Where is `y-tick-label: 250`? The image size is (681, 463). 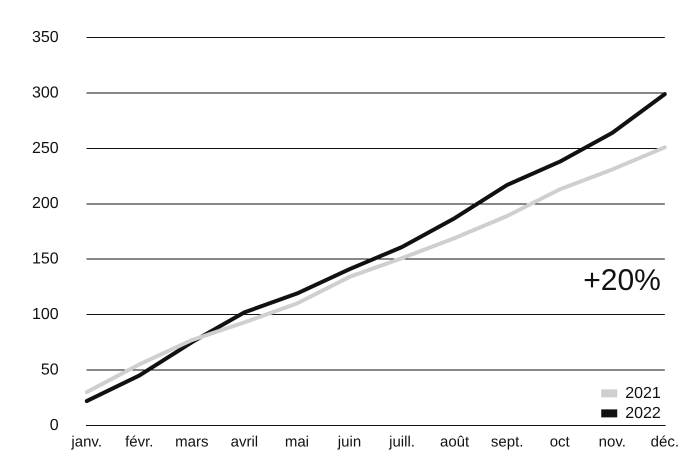
y-tick-label: 250 is located at coordinates (45, 148).